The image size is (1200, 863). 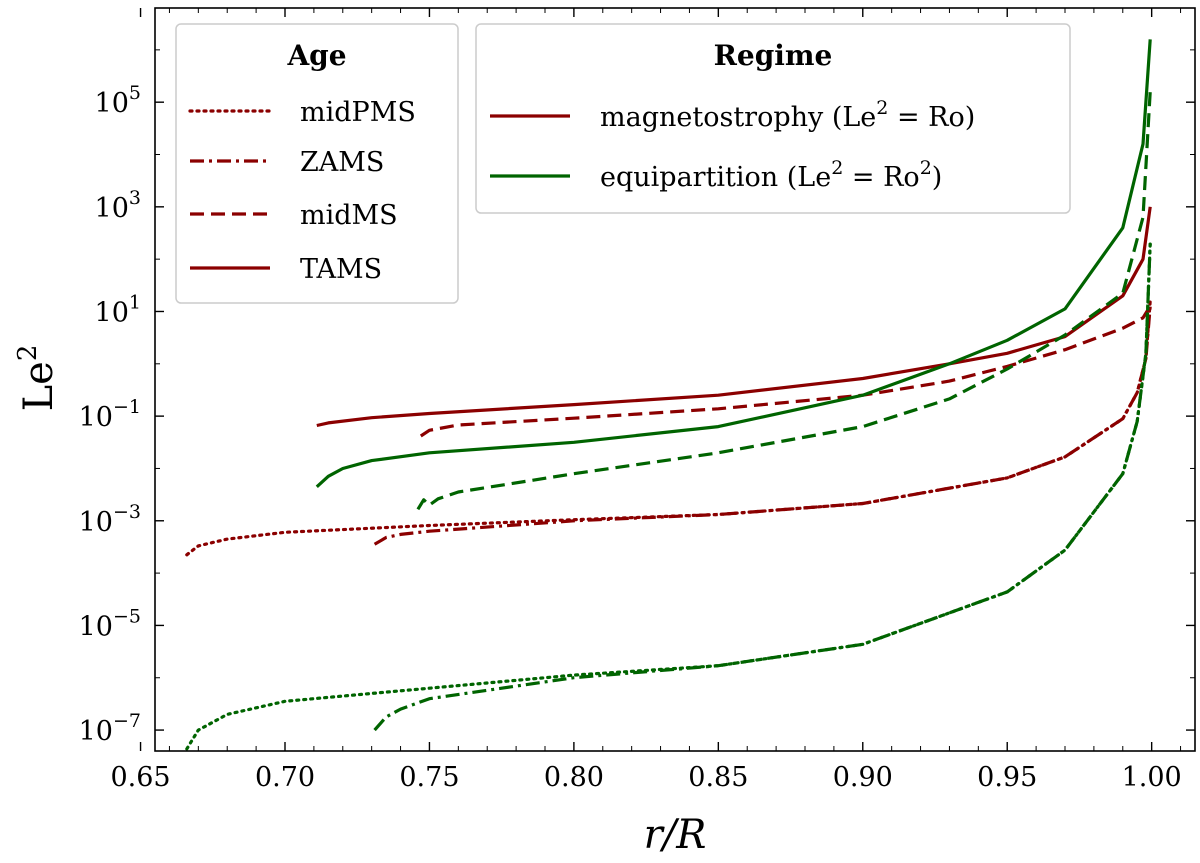 I want to click on x-tick-label: 0.95, so click(x=1007, y=777).